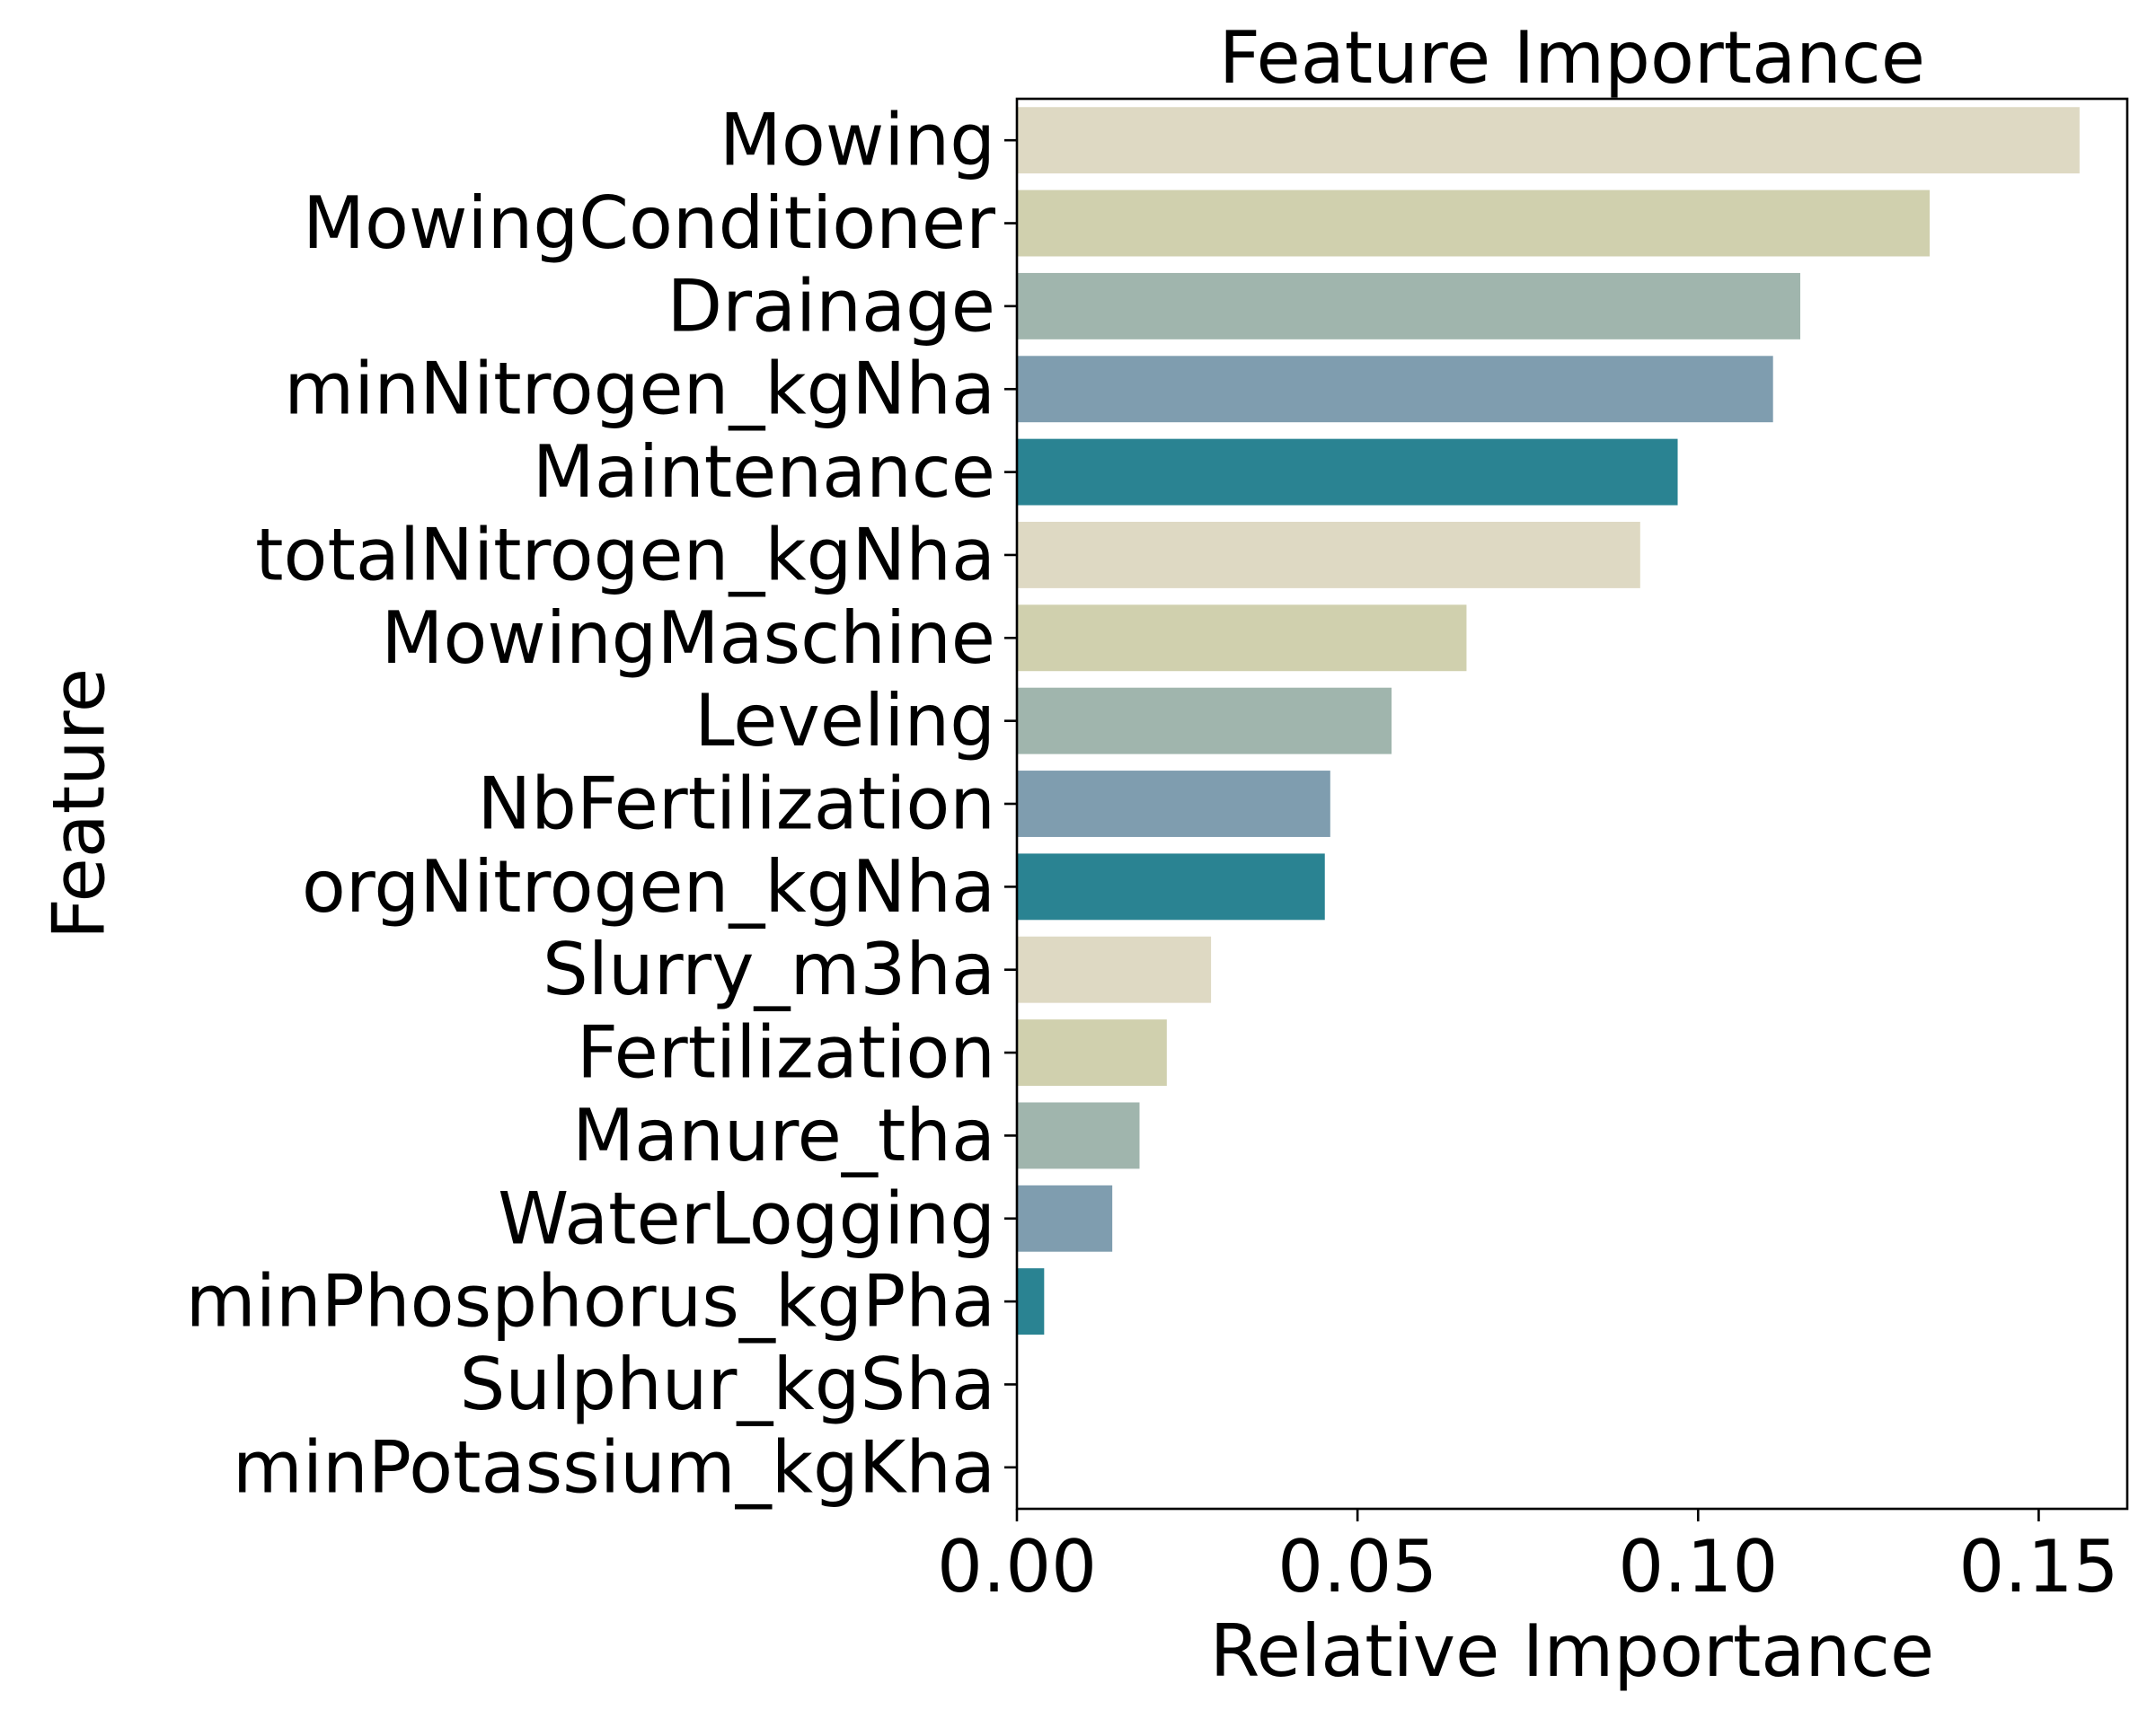  What do you see at coordinates (857, 140) in the screenshot?
I see `y-tick-label: Mowing` at bounding box center [857, 140].